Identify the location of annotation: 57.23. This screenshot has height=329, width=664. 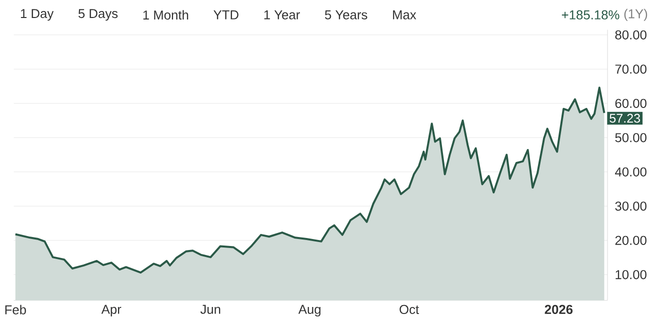
(625, 118).